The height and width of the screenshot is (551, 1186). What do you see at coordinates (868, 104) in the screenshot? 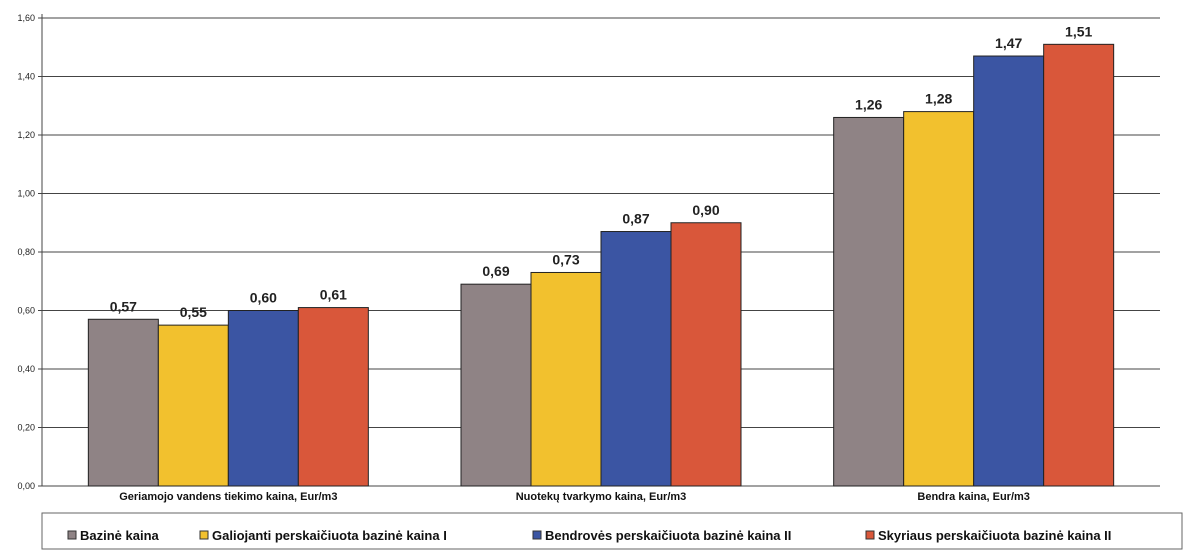
I see `data-label: 1,26` at bounding box center [868, 104].